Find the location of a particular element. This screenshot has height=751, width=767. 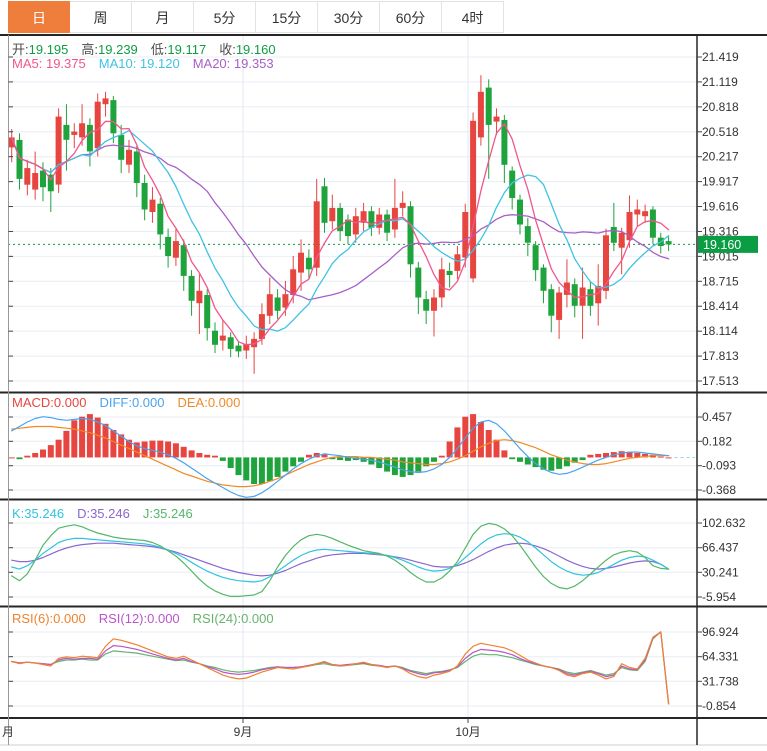

ma-header: MA5: 19.375 MA10: 19.120 MA20: 19.353 is located at coordinates (149, 63).